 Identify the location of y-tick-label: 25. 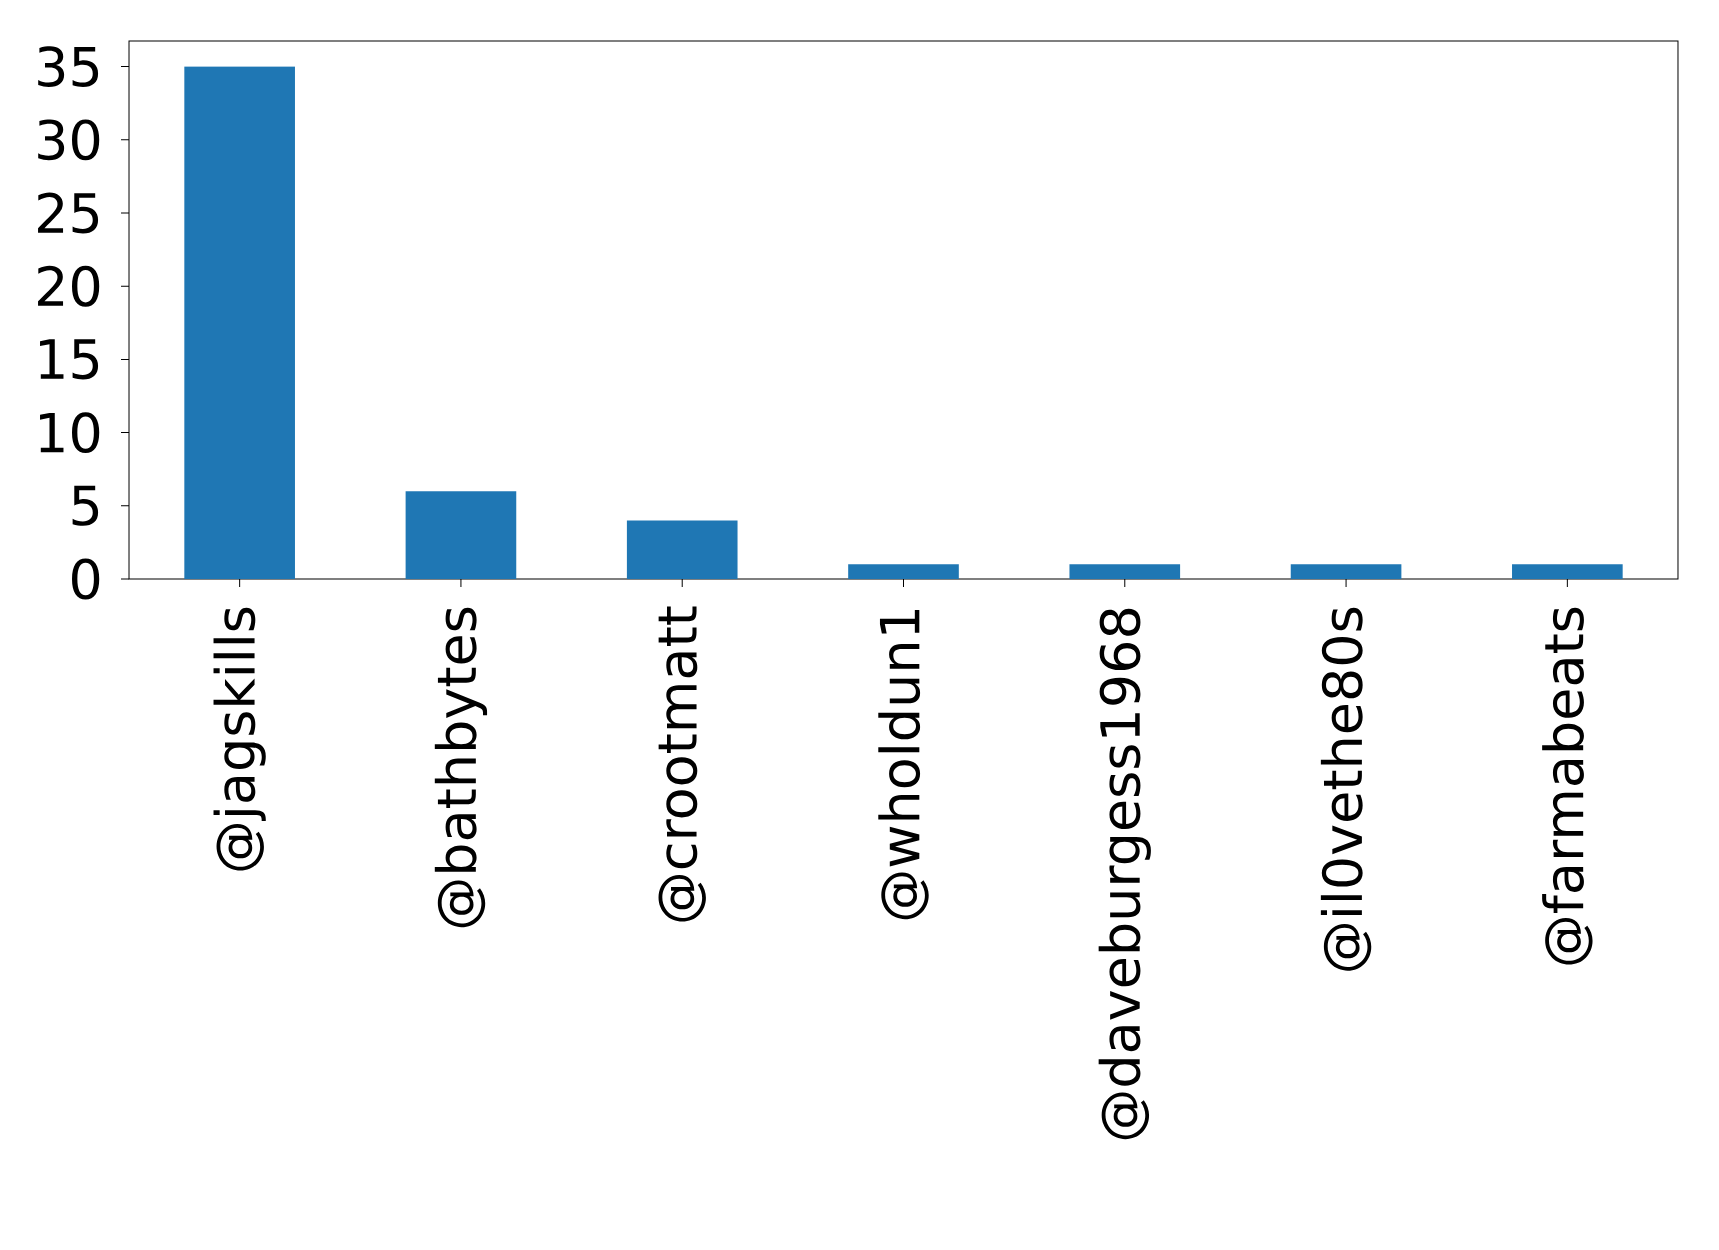
(68, 213).